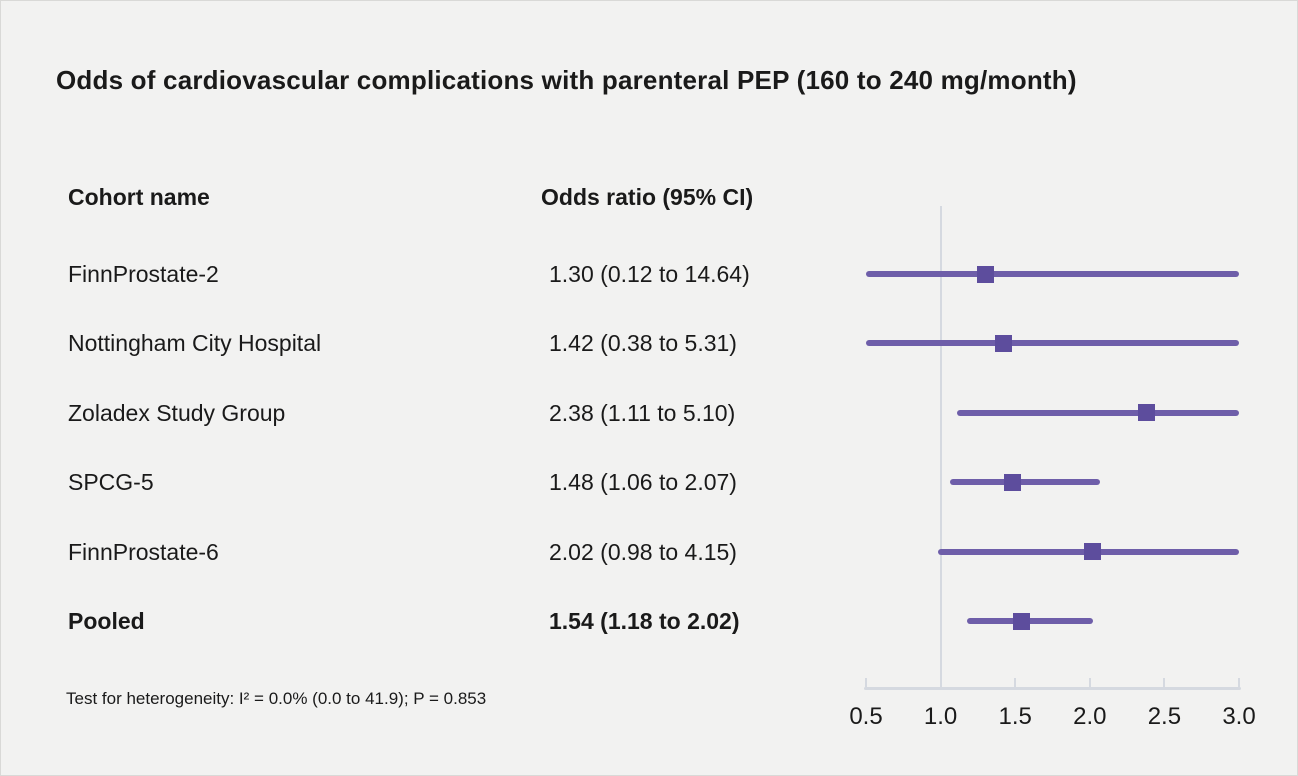  What do you see at coordinates (139, 197) in the screenshot?
I see `column-header-cohort: Cohort name` at bounding box center [139, 197].